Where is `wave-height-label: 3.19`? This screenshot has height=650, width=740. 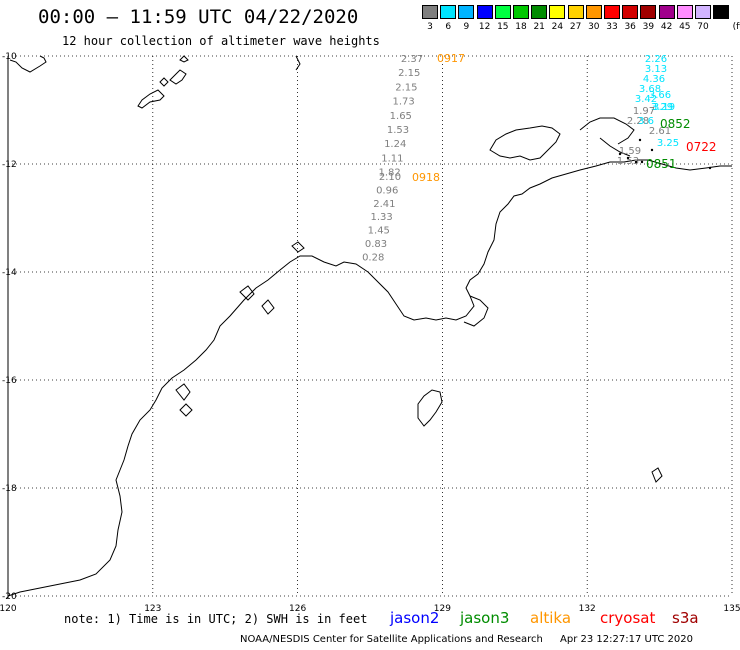
wave-height-label: 3.19 is located at coordinates (664, 107).